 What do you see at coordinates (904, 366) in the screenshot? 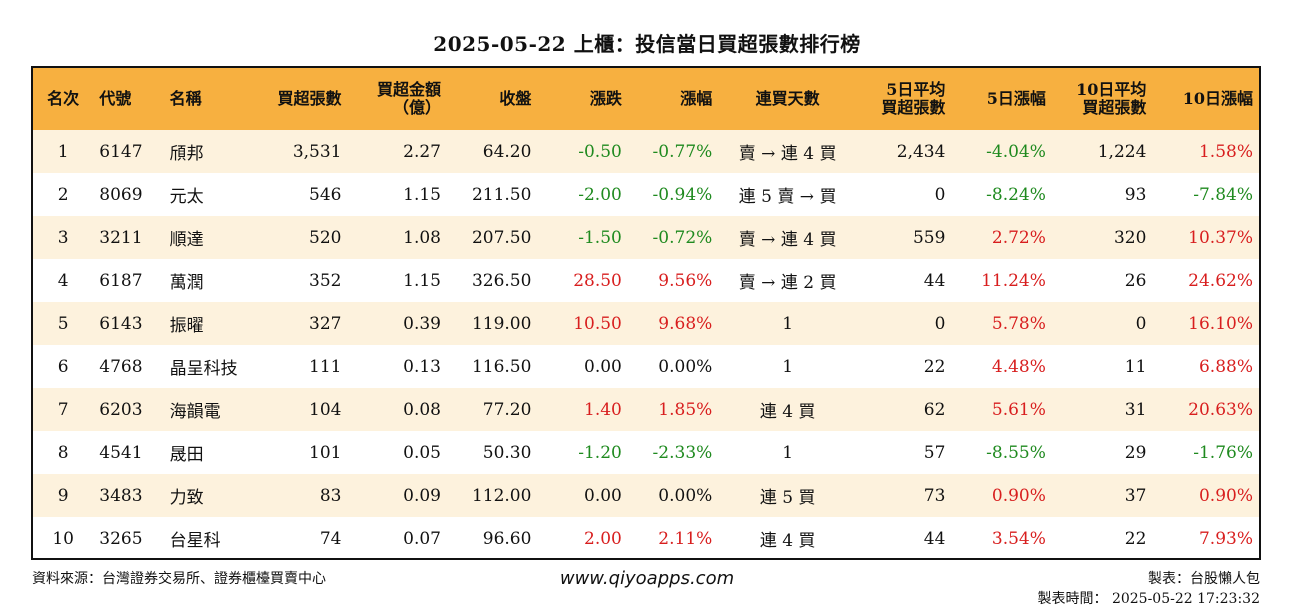
I see `avg5-volume-cell: 22` at bounding box center [904, 366].